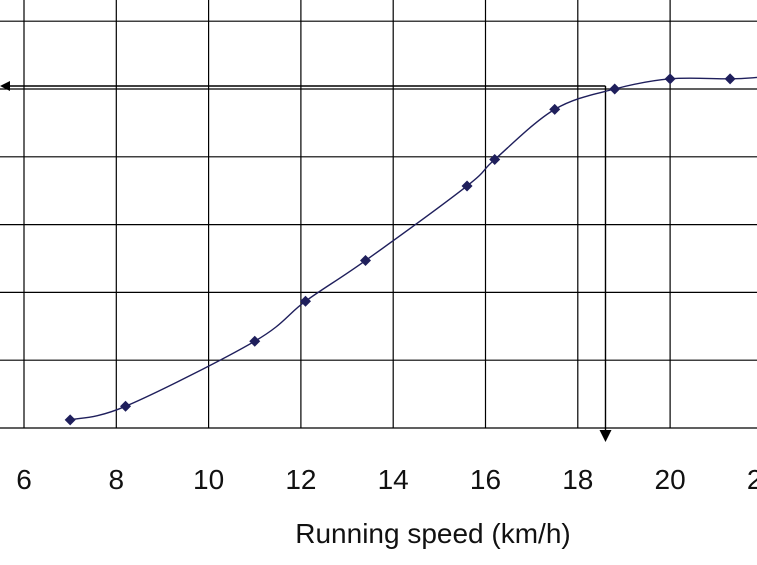  I want to click on left-arrow-head, so click(5, 86).